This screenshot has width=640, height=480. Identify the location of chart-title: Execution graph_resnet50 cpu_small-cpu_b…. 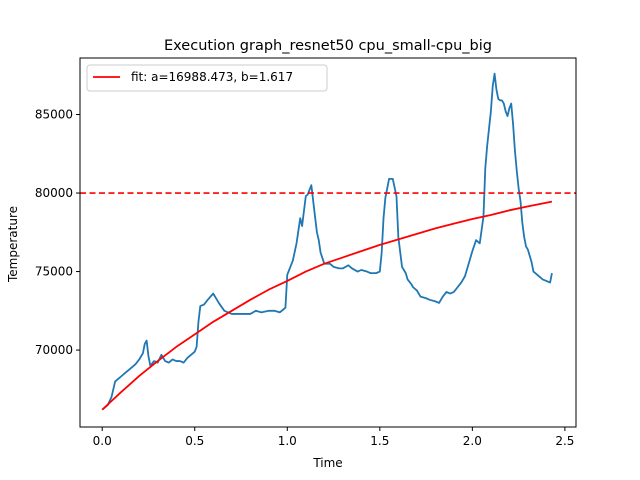
(328, 46).